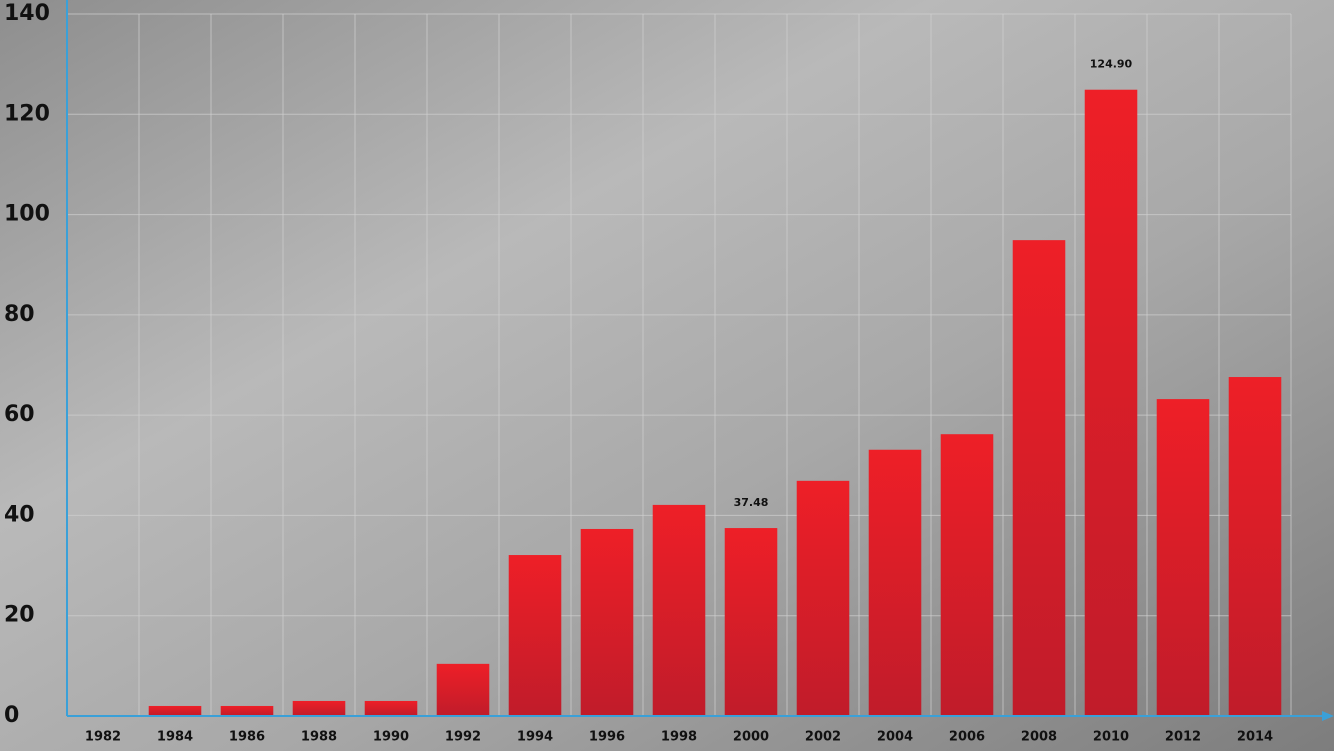 The height and width of the screenshot is (751, 1334). I want to click on x-tick-label: 1998, so click(679, 737).